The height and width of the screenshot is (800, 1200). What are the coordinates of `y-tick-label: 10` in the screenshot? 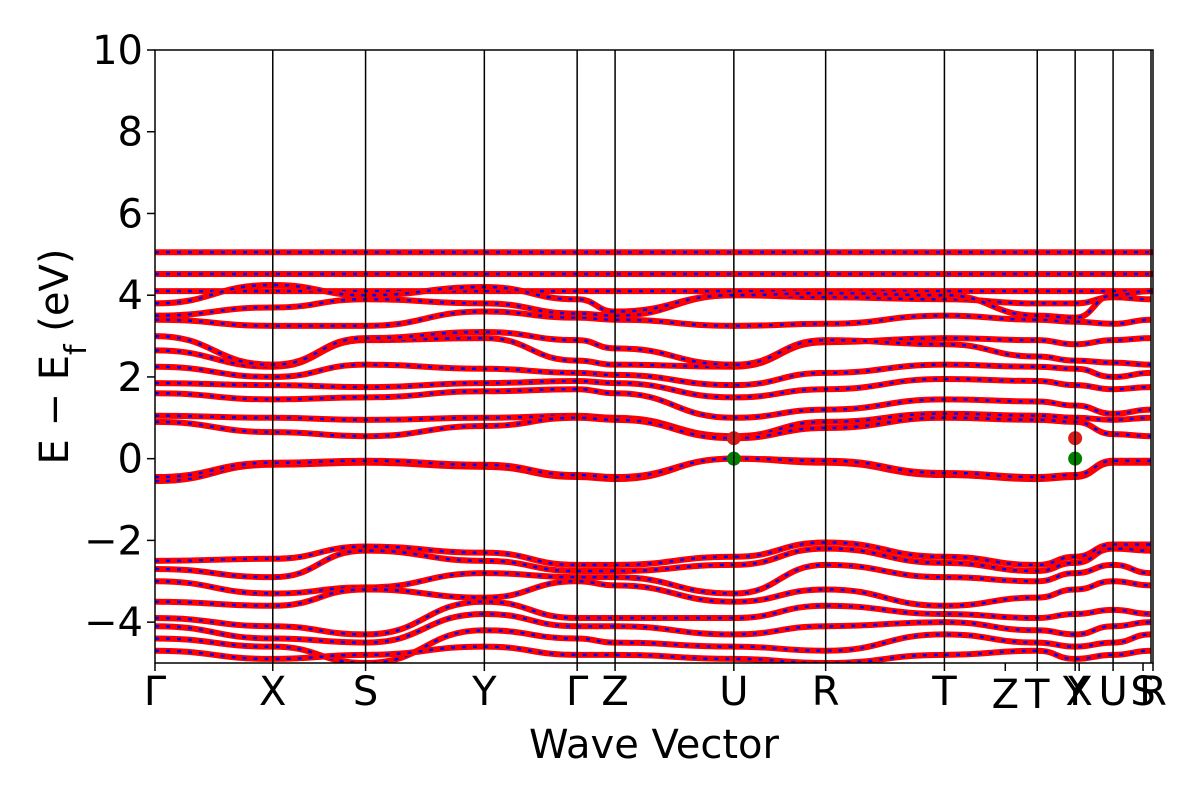 It's located at (117, 51).